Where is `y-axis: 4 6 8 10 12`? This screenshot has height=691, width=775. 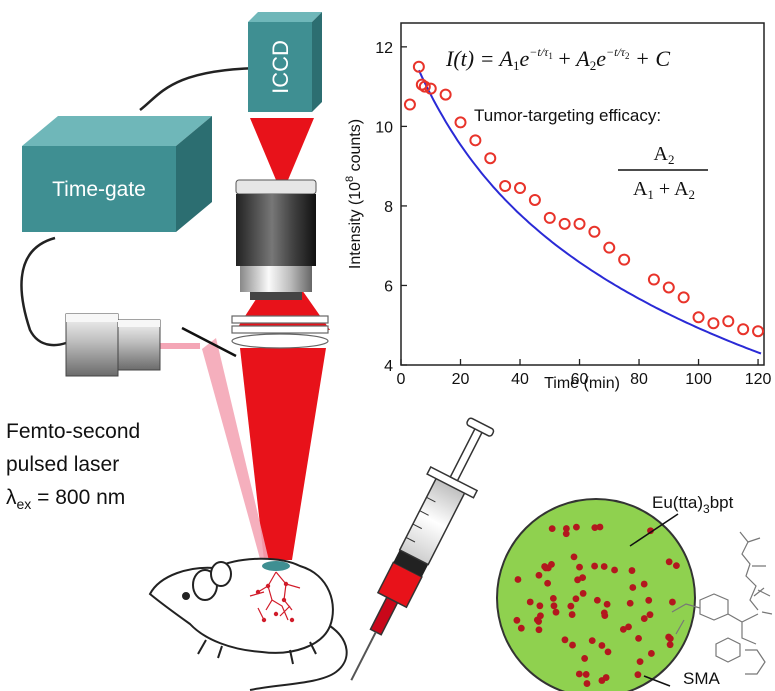
y-axis: 4 6 8 10 12 is located at coordinates (391, 207).